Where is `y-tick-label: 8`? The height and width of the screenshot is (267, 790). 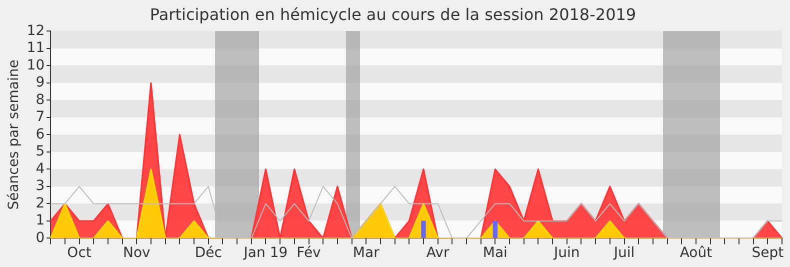
y-tick-label: 8 is located at coordinates (40, 100).